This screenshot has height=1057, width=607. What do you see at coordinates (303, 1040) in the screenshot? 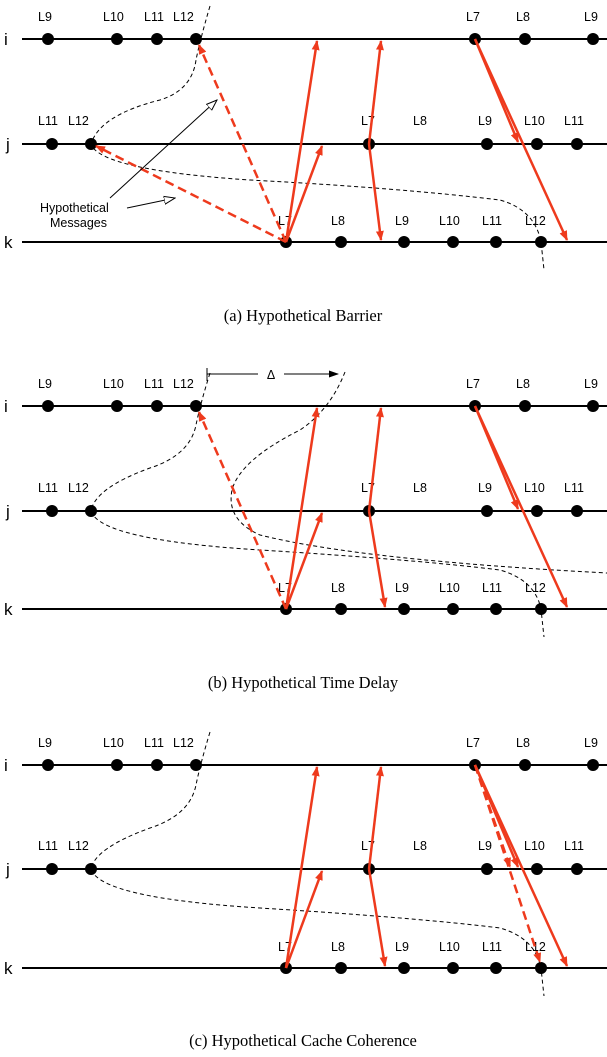
I see `panel-caption: (c) Hypothetical Cache Coherence` at bounding box center [303, 1040].